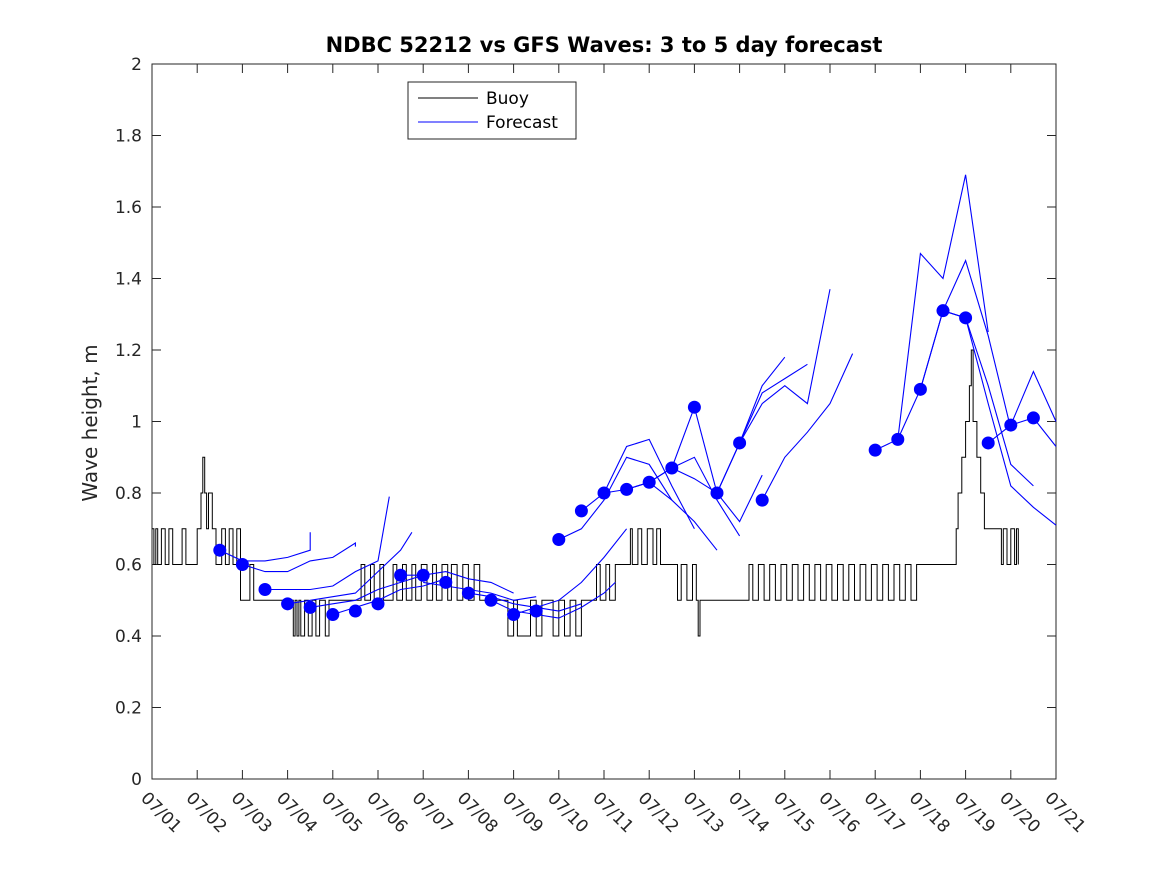  What do you see at coordinates (136, 780) in the screenshot?
I see `y-tick-label: 0` at bounding box center [136, 780].